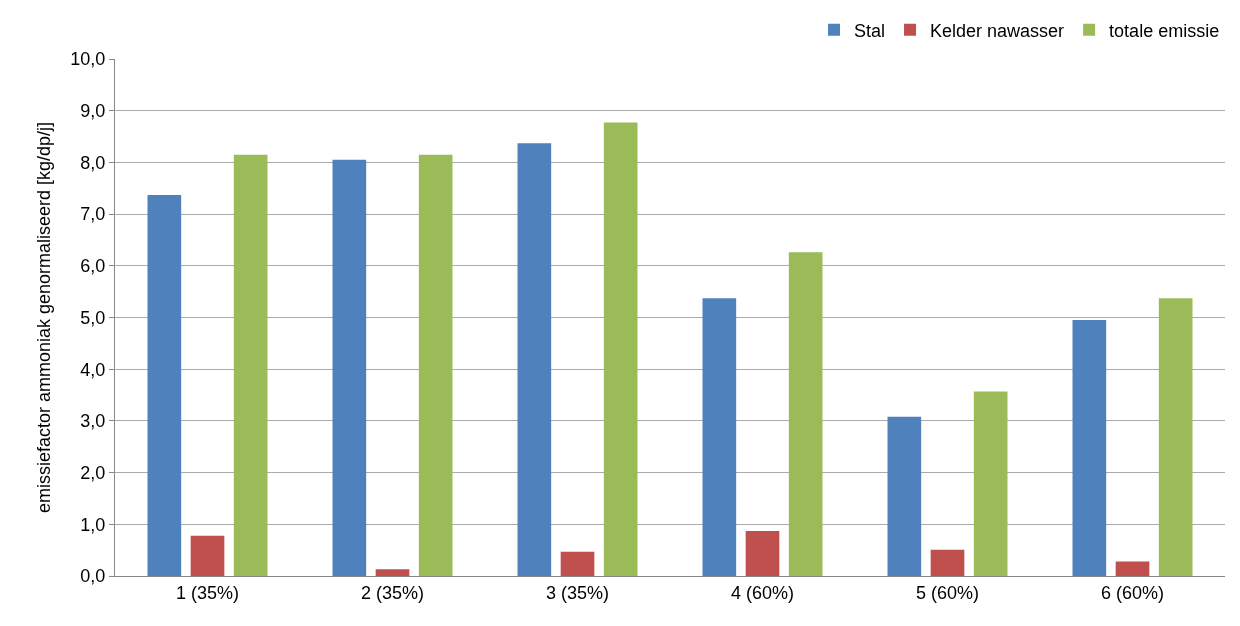 This screenshot has width=1240, height=626. What do you see at coordinates (1164, 30) in the screenshot?
I see `legend-label: totale emissie` at bounding box center [1164, 30].